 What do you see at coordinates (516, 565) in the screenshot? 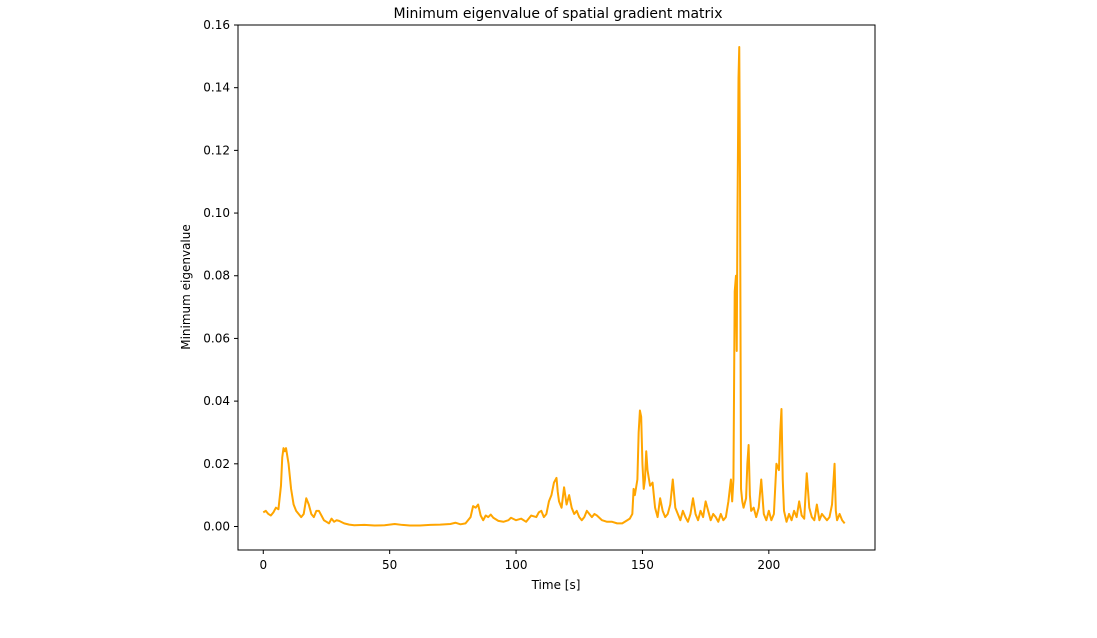
I see `x-tick-label: 100` at bounding box center [516, 565].